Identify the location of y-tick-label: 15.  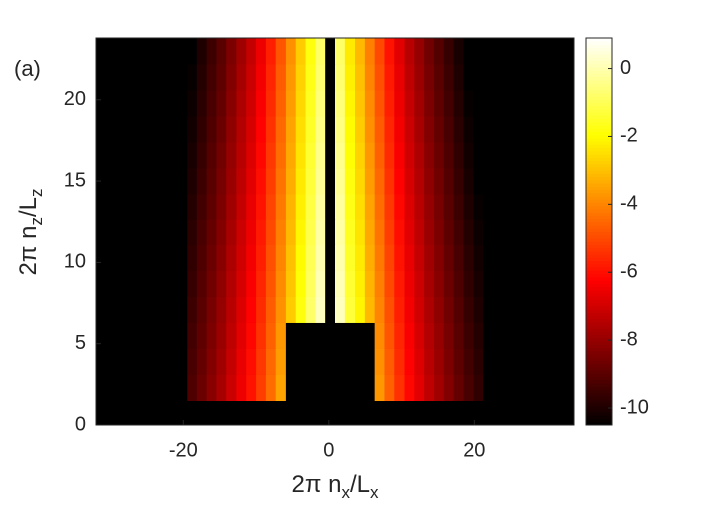
(75, 180).